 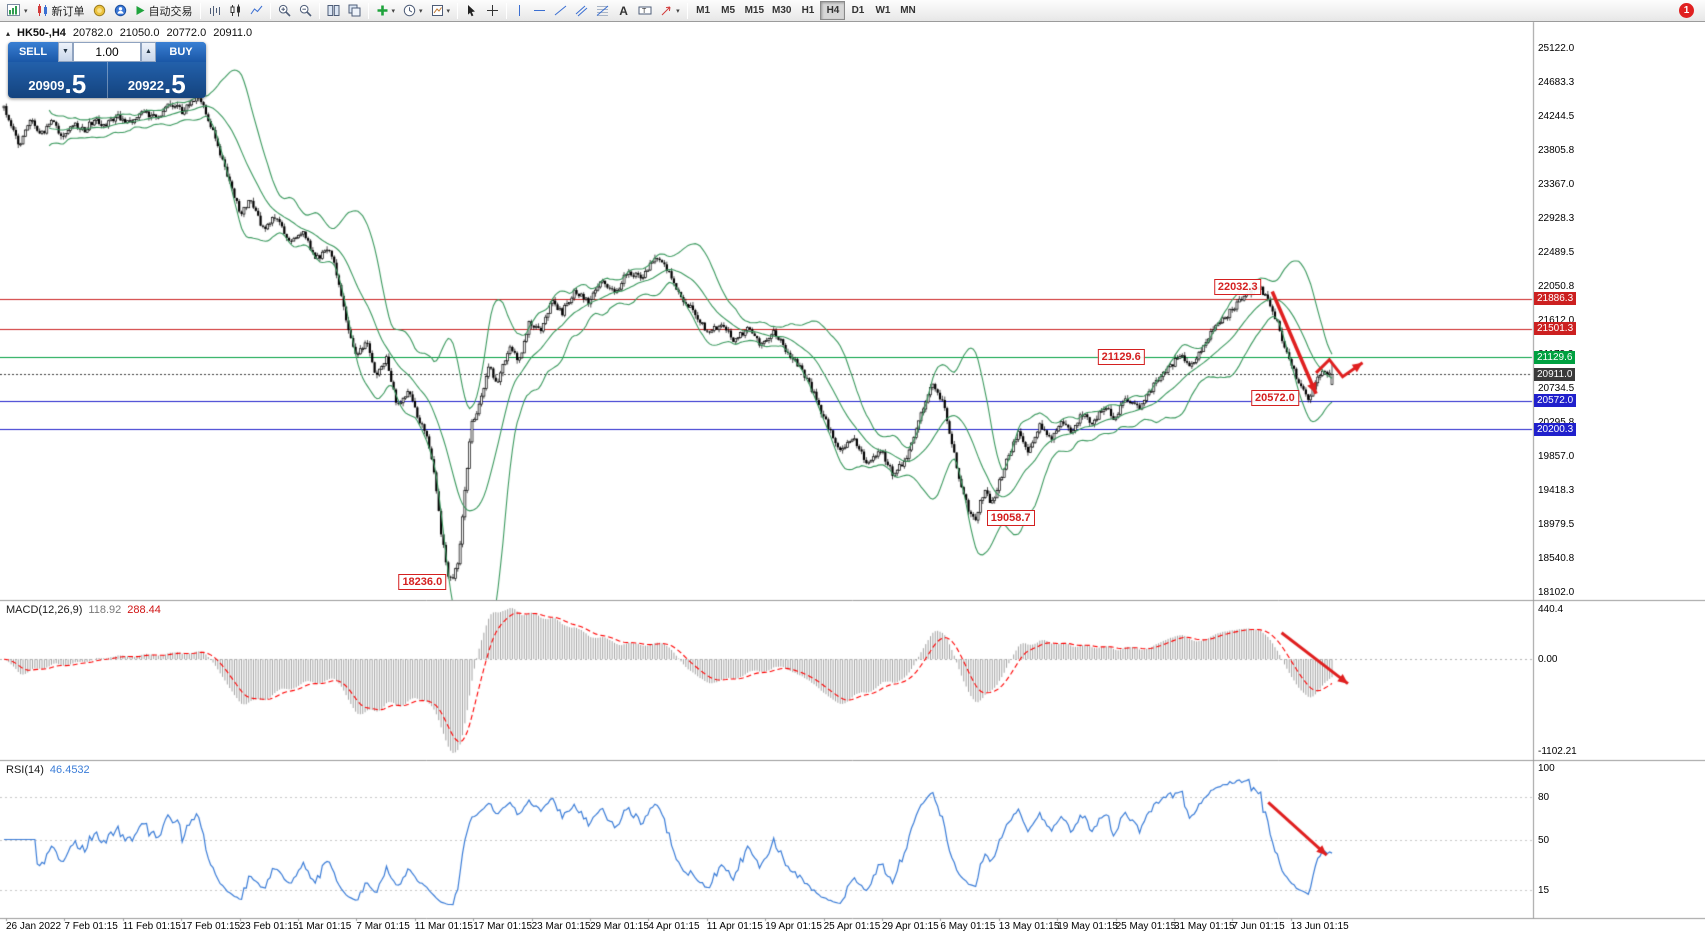 I want to click on time-axis-label: 11 Apr 01:15, so click(x=734, y=926).